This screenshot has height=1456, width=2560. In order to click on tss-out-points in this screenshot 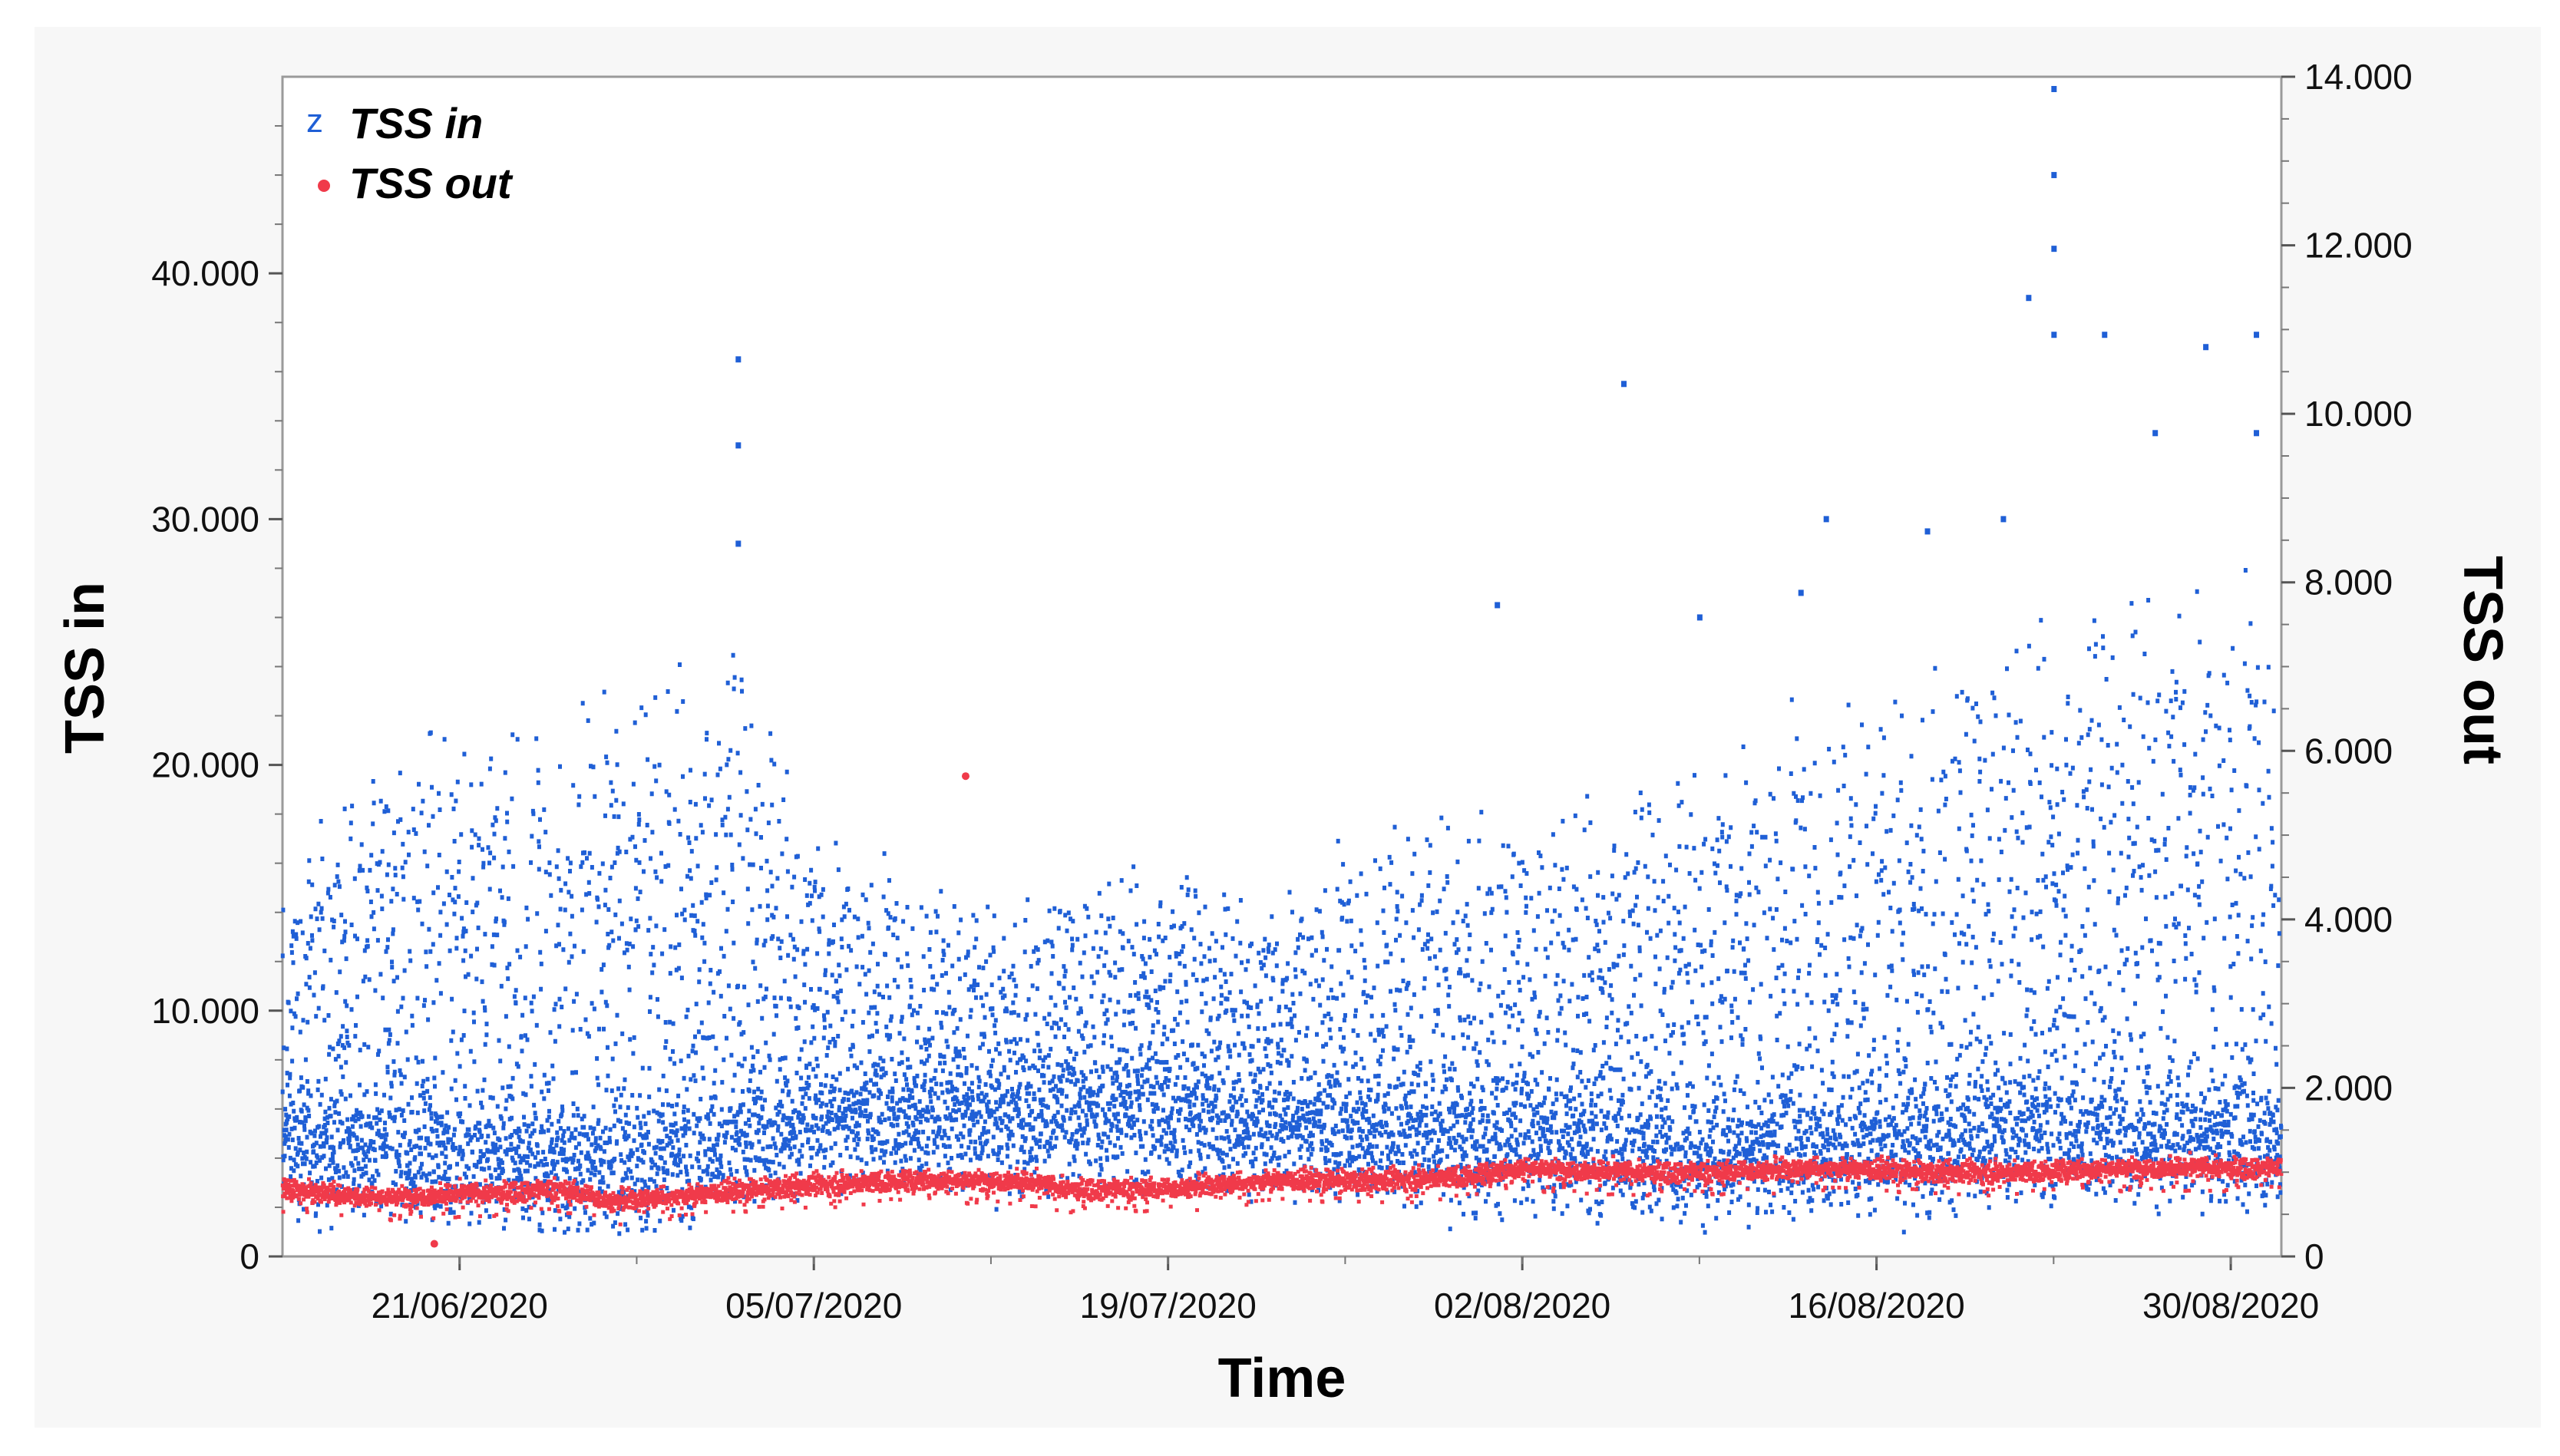, I will do `click(1282, 1189)`.